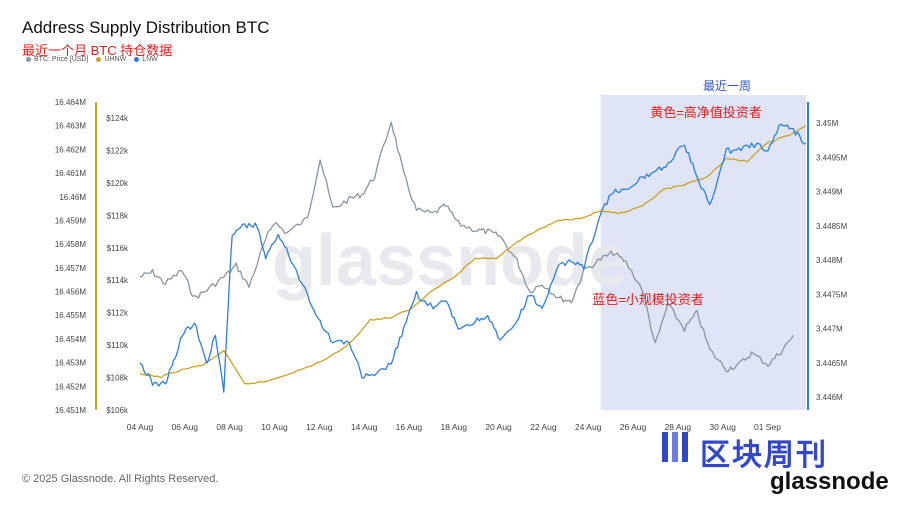  What do you see at coordinates (831, 294) in the screenshot?
I see `y-tick-lnw: 3.4475M` at bounding box center [831, 294].